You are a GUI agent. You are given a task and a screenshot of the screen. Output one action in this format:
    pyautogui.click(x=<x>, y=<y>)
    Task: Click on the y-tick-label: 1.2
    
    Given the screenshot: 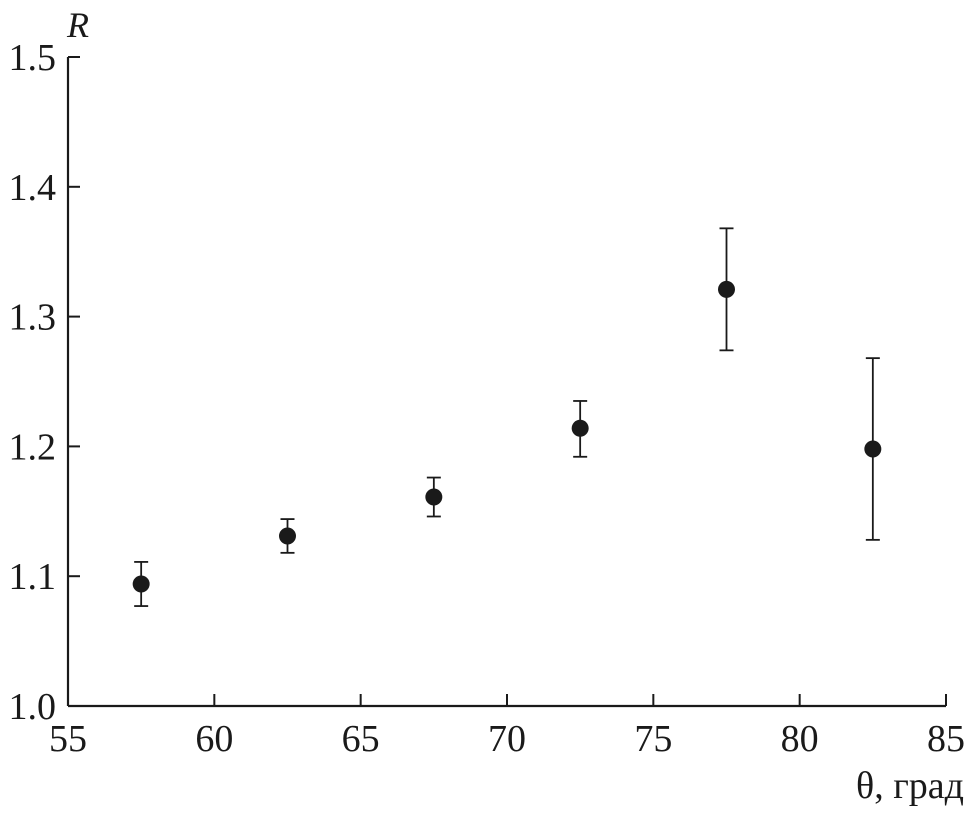 What is the action you would take?
    pyautogui.click(x=33, y=447)
    